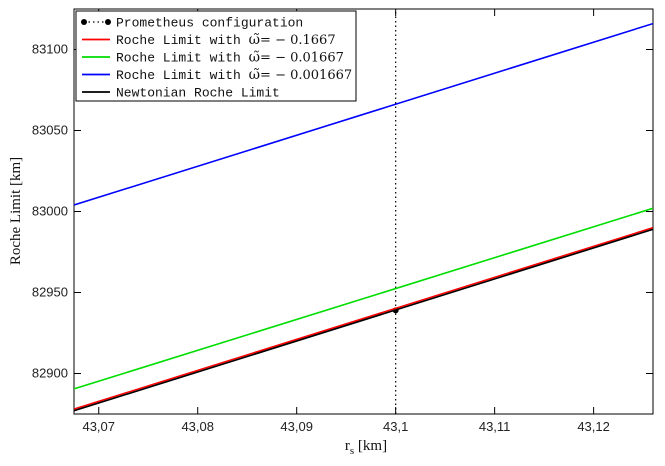  I want to click on legend-box, so click(216, 56).